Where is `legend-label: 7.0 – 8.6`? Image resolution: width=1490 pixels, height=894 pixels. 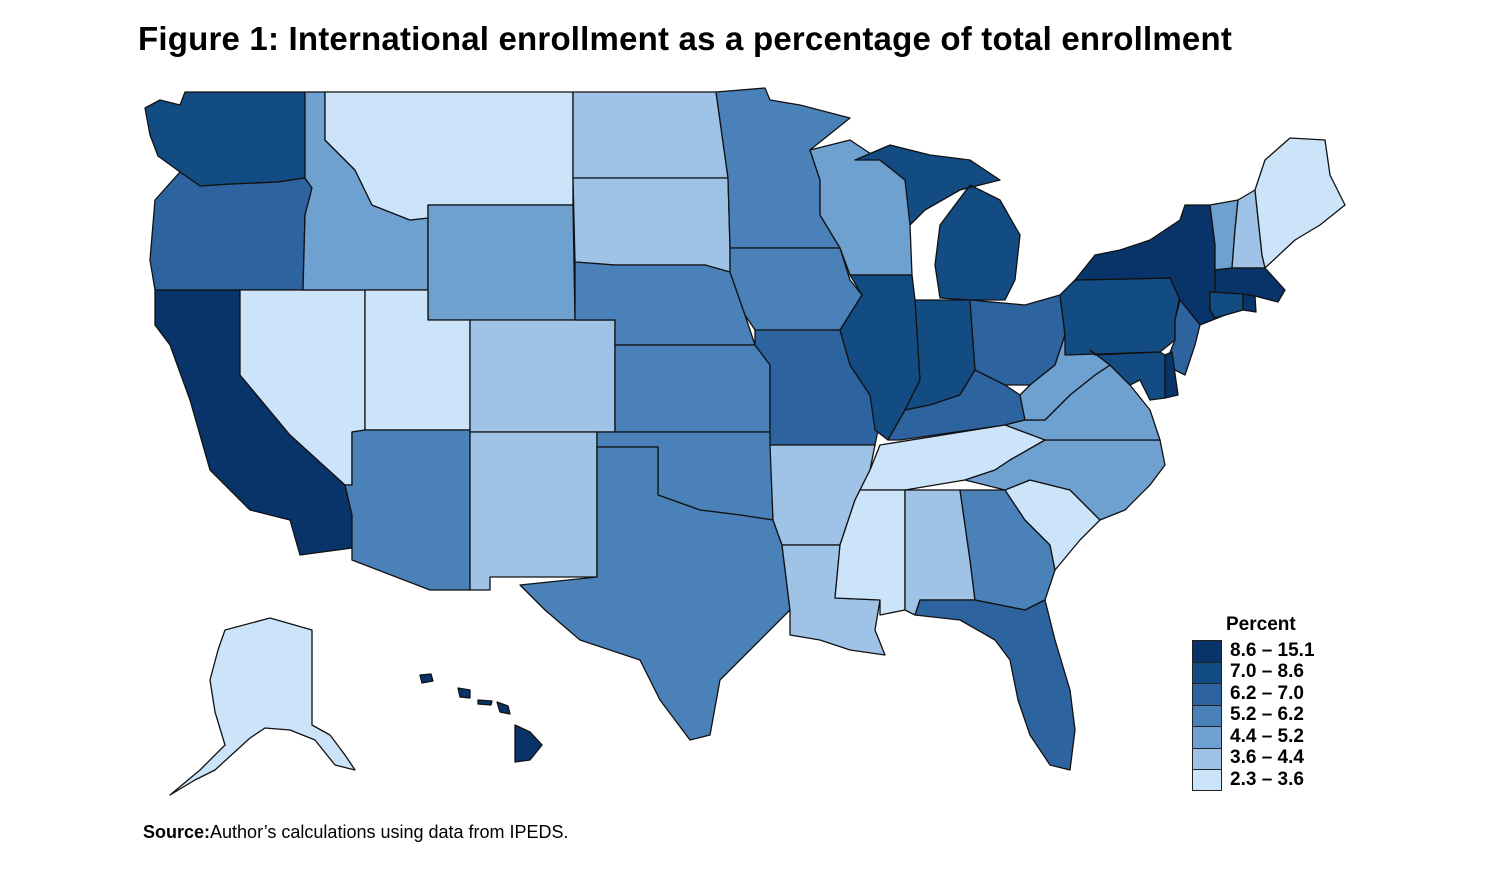
legend-label: 7.0 – 8.6 is located at coordinates (1267, 672).